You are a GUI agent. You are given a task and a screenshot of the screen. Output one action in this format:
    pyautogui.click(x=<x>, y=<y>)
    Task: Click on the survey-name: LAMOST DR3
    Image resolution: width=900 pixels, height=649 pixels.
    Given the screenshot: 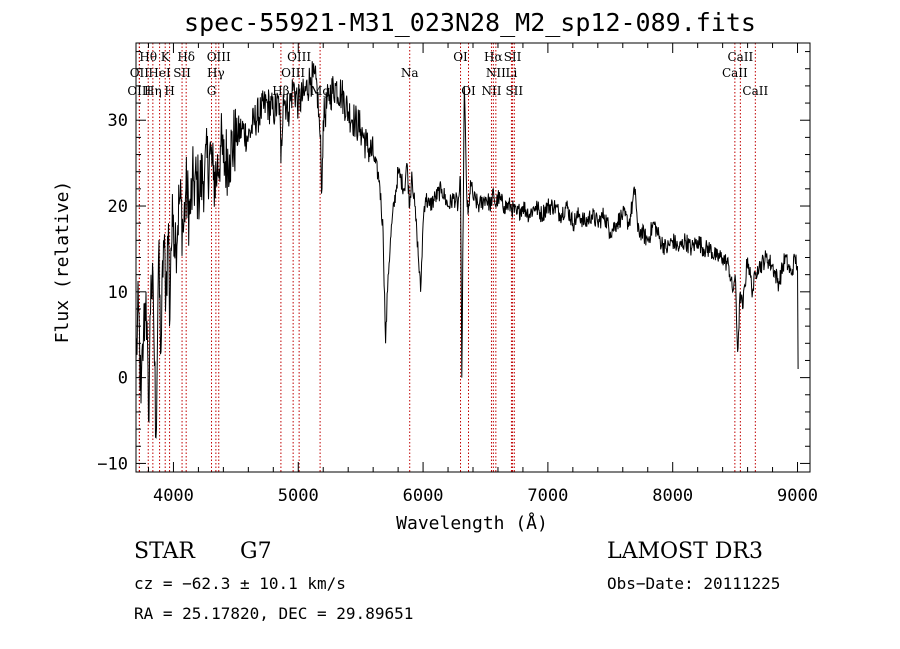 What is the action you would take?
    pyautogui.click(x=685, y=551)
    